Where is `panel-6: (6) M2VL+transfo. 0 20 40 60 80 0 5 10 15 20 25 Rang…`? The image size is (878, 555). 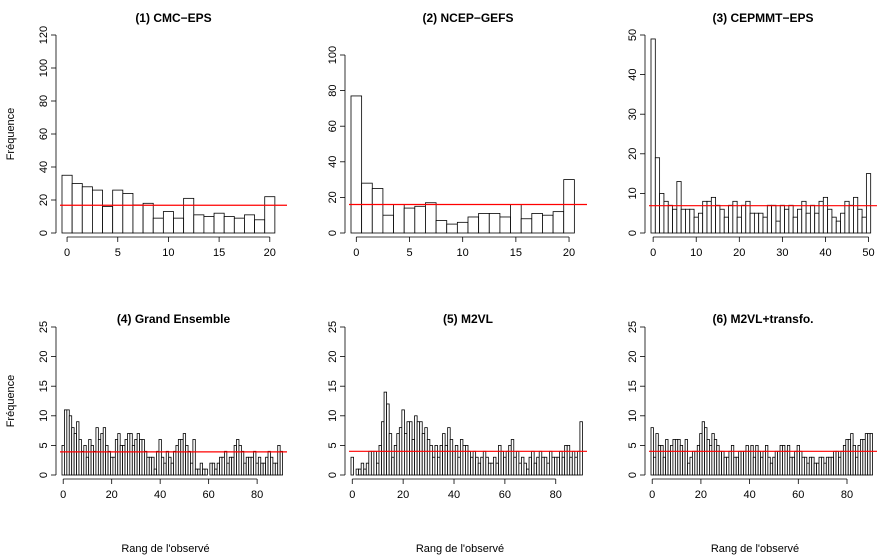 panel-6: (6) M2VL+transfo. 0 20 40 60 80 0 5 10 15 20 25 Rang… is located at coordinates (752, 433).